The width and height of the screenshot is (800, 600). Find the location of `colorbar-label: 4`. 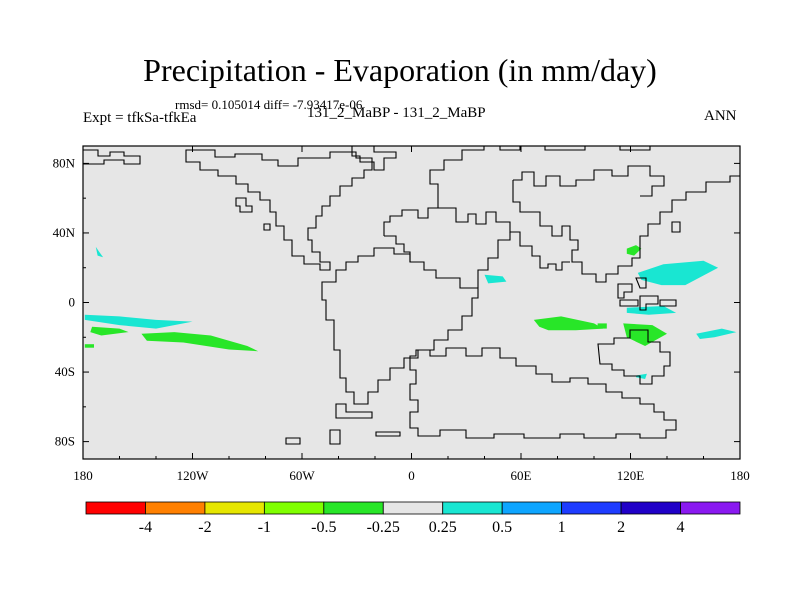

colorbar-label: 4 is located at coordinates (681, 527).